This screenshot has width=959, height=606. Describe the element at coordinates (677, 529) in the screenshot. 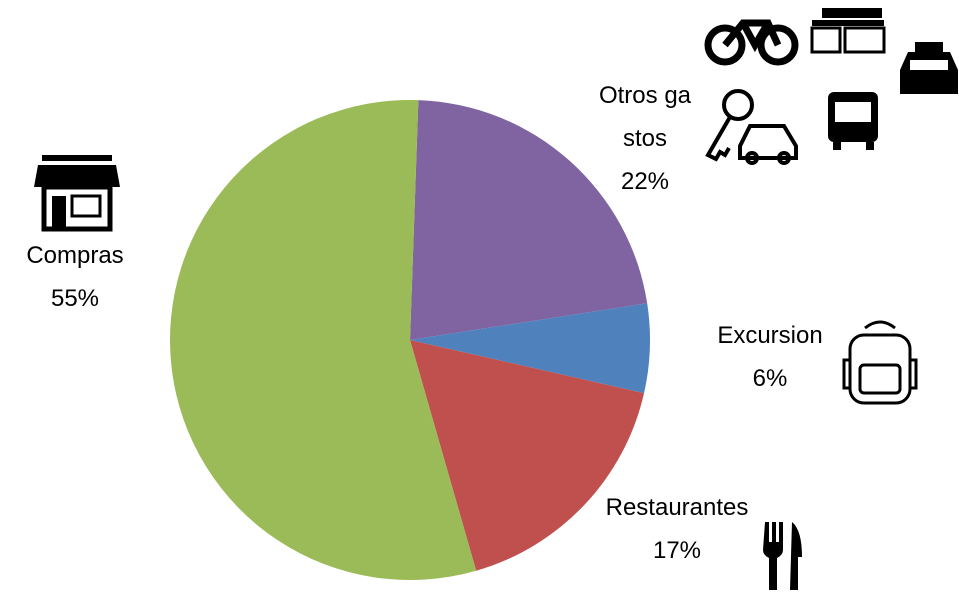

I see `slice-label: Restaurantes 17%` at that location.